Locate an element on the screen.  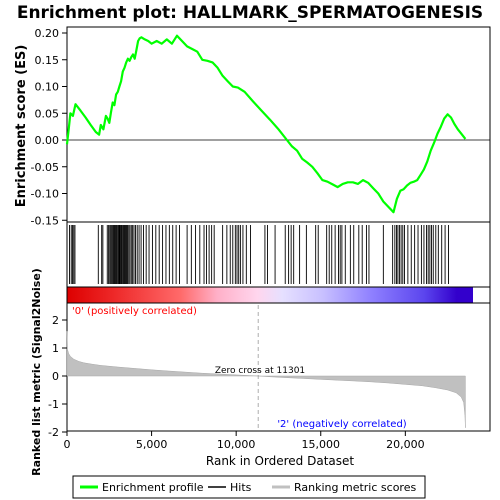
metric-y-tick-label: -2 is located at coordinates (53, 432).